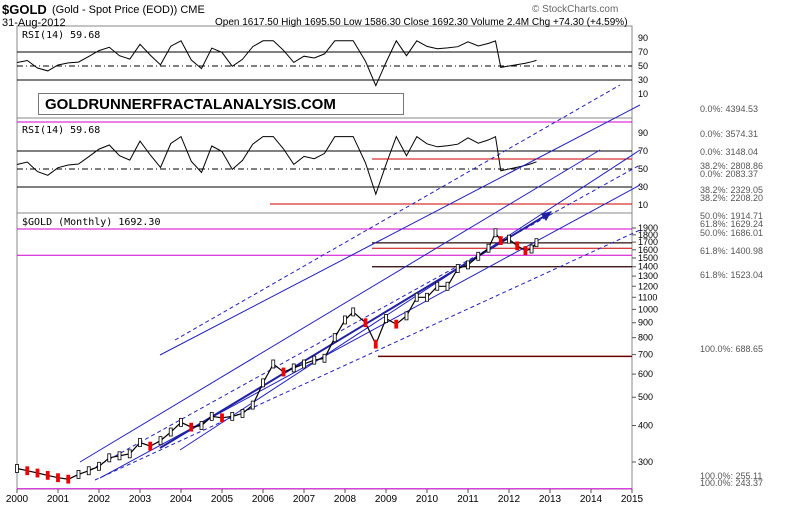 Image resolution: width=800 pixels, height=505 pixels. What do you see at coordinates (647, 297) in the screenshot?
I see `y-tick-label: 1100` at bounding box center [647, 297].